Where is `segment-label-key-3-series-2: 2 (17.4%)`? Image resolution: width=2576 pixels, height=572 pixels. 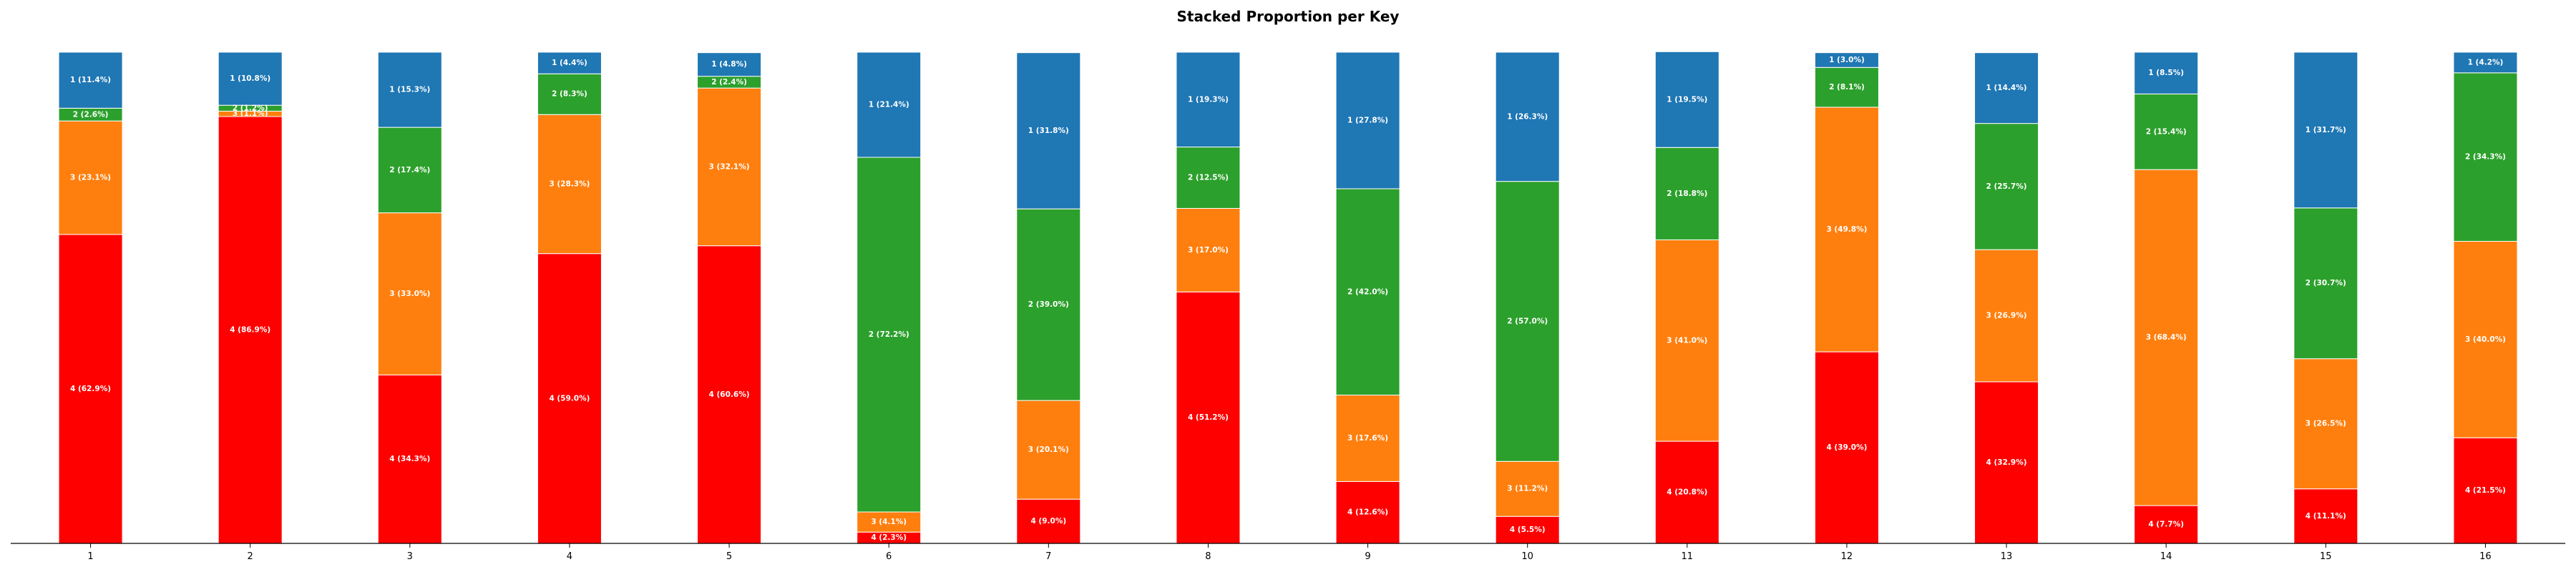
segment-label-key-3-series-2: 2 (17.4%) is located at coordinates (409, 170).